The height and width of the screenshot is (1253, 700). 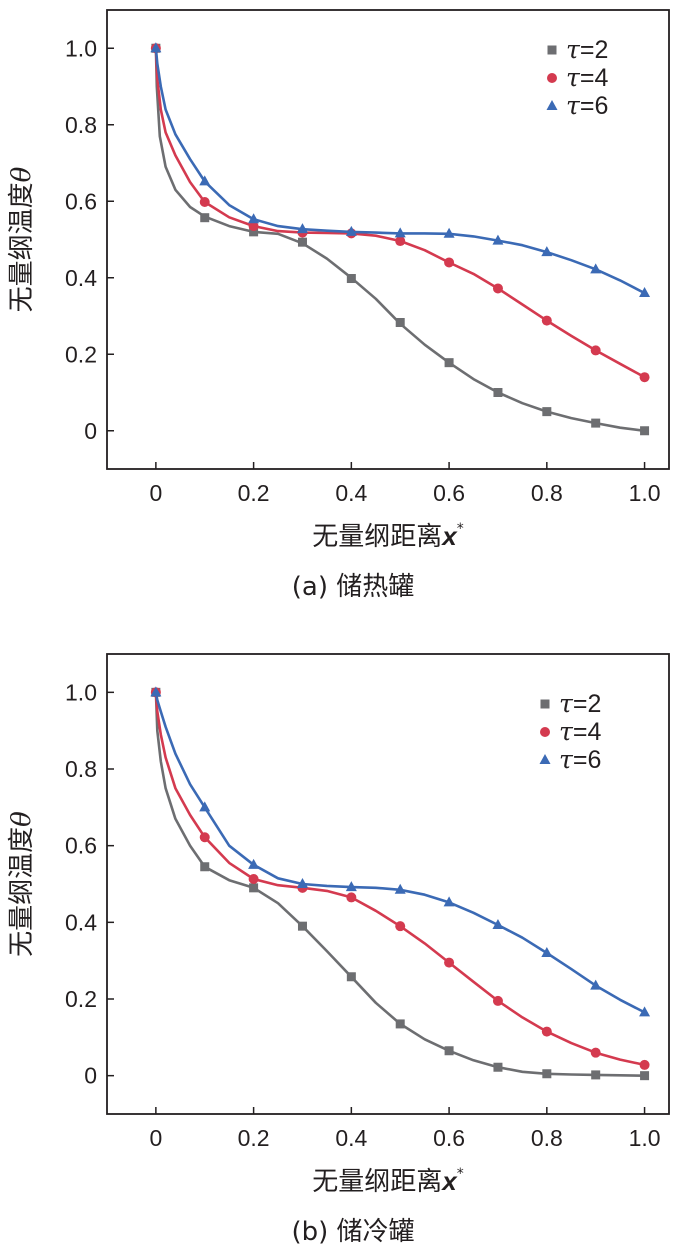 I want to click on legend-entry-1: τ=4, so click(x=570, y=731).